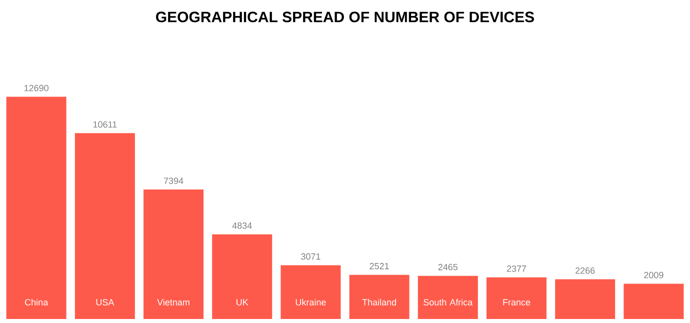  What do you see at coordinates (311, 302) in the screenshot?
I see `x-tick-label: Ukraine` at bounding box center [311, 302].